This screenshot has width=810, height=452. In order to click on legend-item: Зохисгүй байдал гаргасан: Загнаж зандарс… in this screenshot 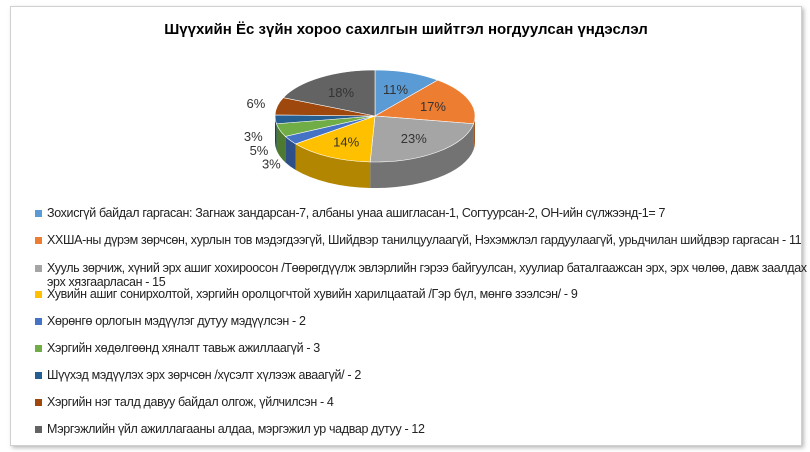, I will do `click(421, 213)`.